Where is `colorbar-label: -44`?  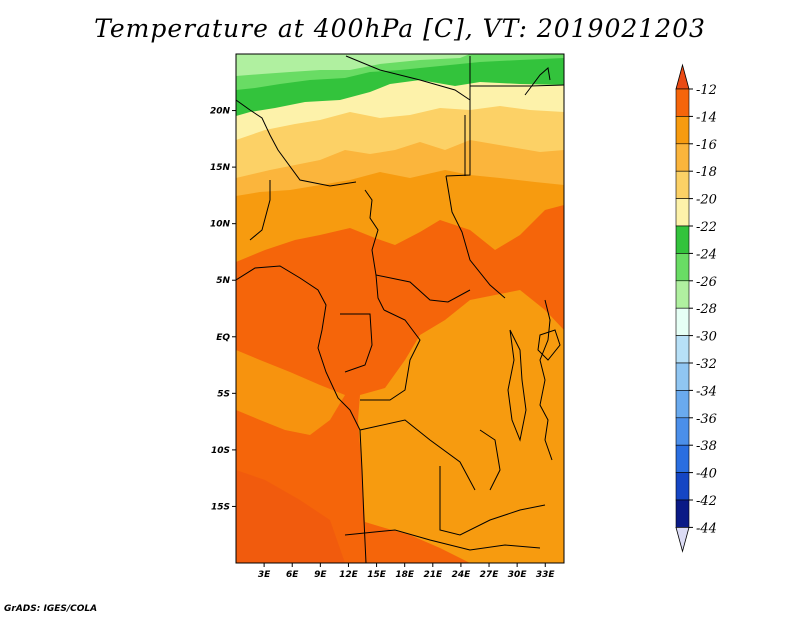 colorbar-label: -44 is located at coordinates (706, 528).